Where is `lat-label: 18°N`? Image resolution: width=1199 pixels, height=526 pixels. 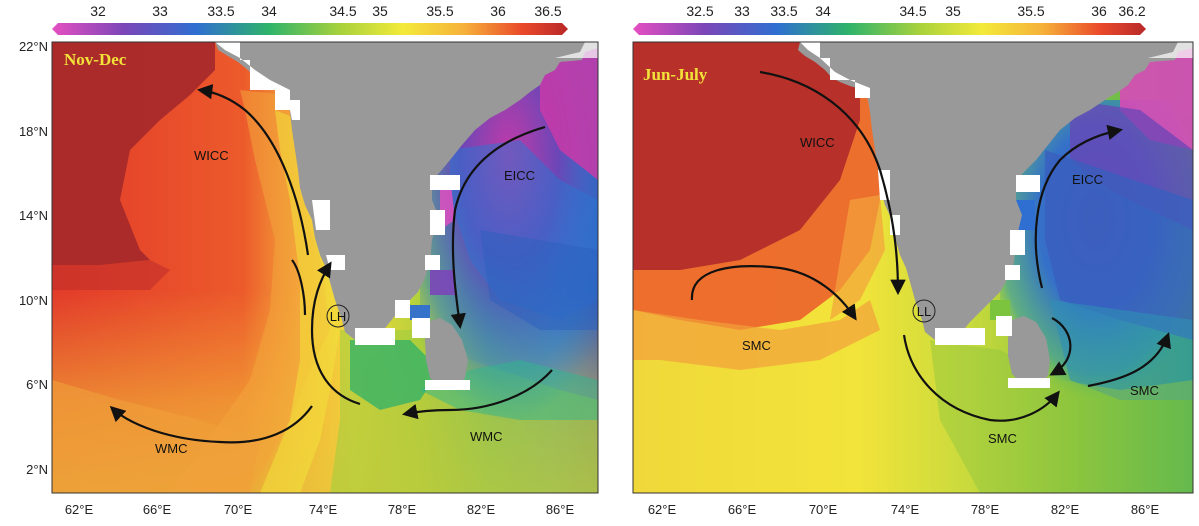
lat-label: 18°N is located at coordinates (33, 131).